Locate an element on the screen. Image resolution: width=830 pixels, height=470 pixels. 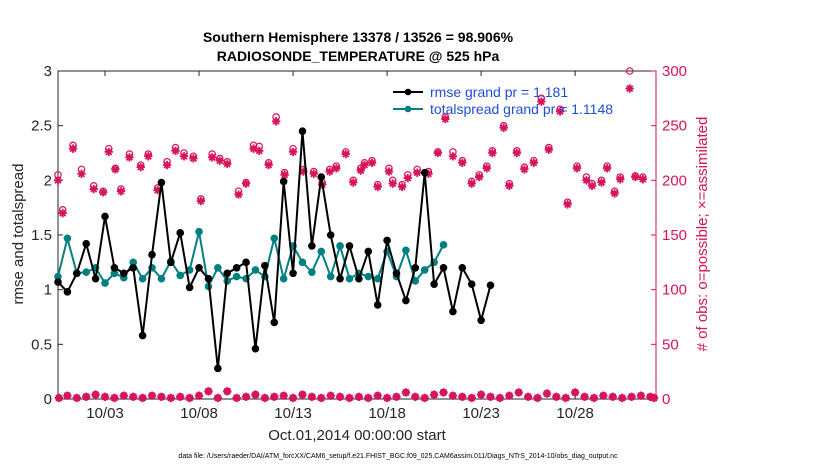
y-tick-label-right: 50 is located at coordinates (670, 344).